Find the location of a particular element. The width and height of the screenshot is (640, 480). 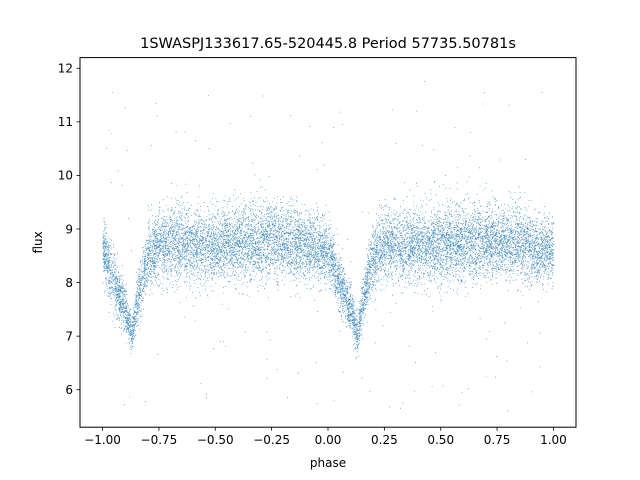

x-tick-label: 0.75 is located at coordinates (497, 440).